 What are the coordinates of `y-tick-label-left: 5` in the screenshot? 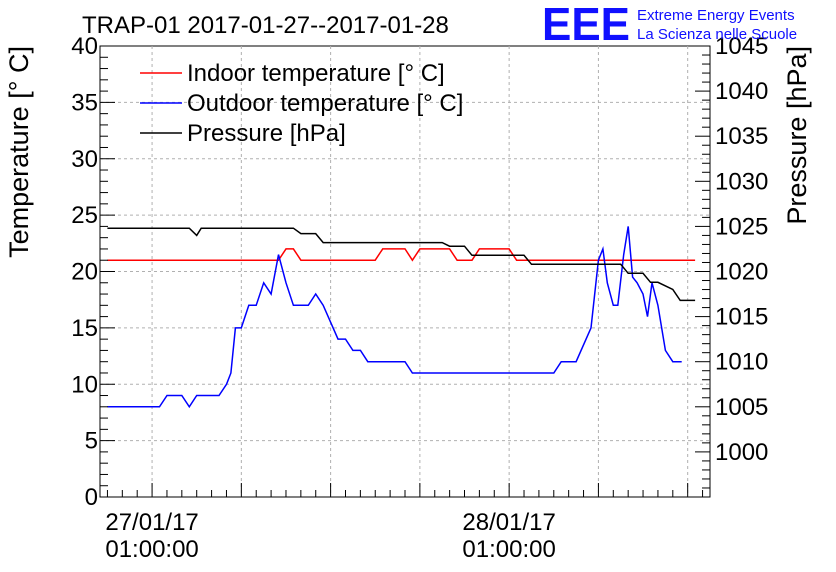 It's located at (91, 441).